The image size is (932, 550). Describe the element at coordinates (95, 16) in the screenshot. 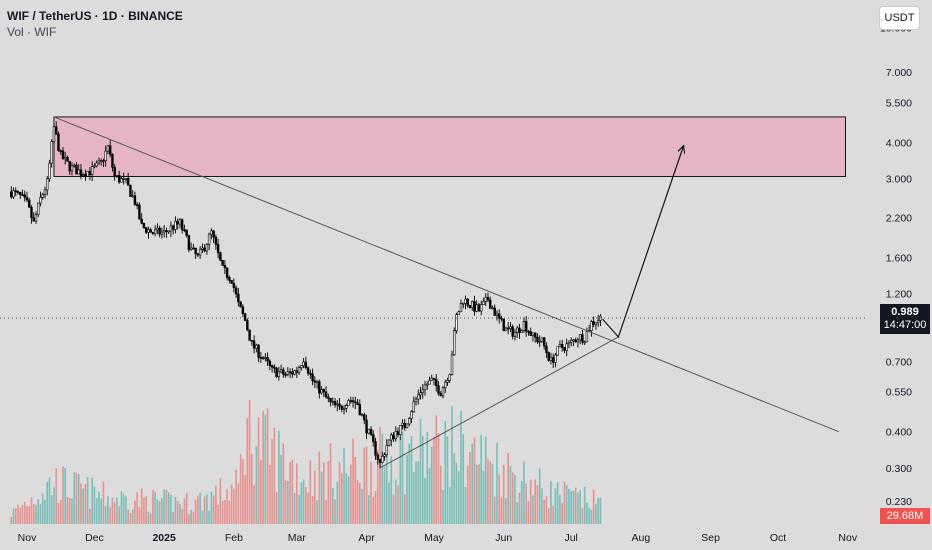

I see `symbol-title: WIF / TetherUS · 1D · BINANCE` at that location.